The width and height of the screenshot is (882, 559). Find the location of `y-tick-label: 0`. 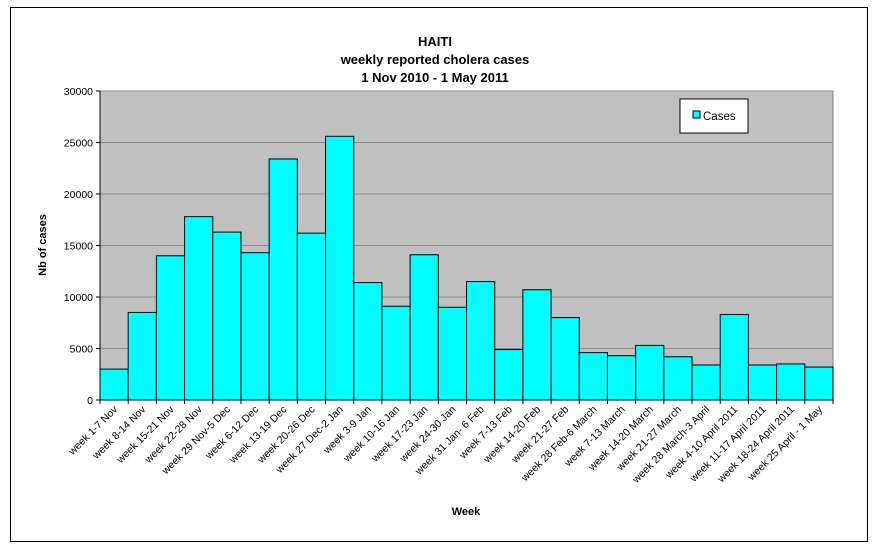

y-tick-label: 0 is located at coordinates (90, 401).